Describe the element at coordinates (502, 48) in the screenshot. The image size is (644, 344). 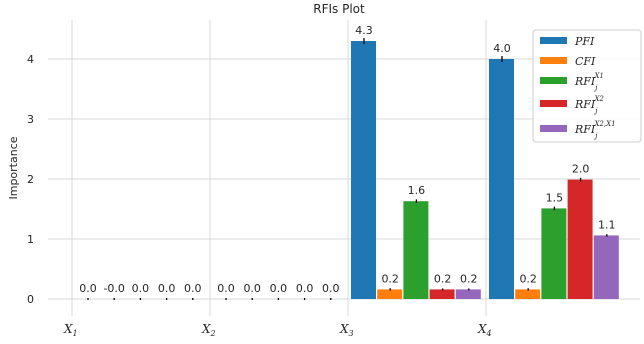
I see `data-label: 4.0` at that location.